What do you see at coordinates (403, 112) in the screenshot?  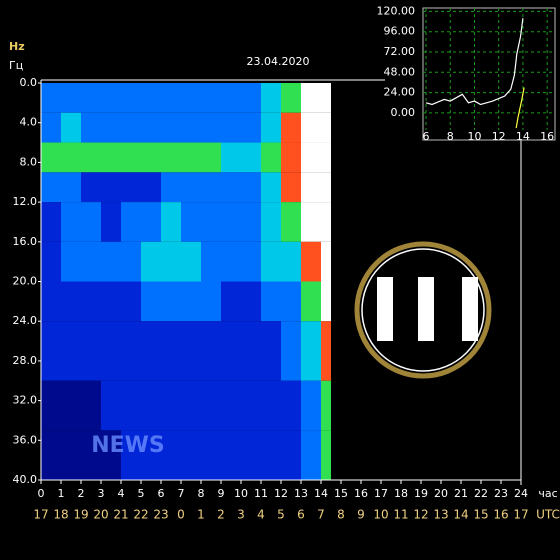 I see `y-tick-label: 0.00` at bounding box center [403, 112].